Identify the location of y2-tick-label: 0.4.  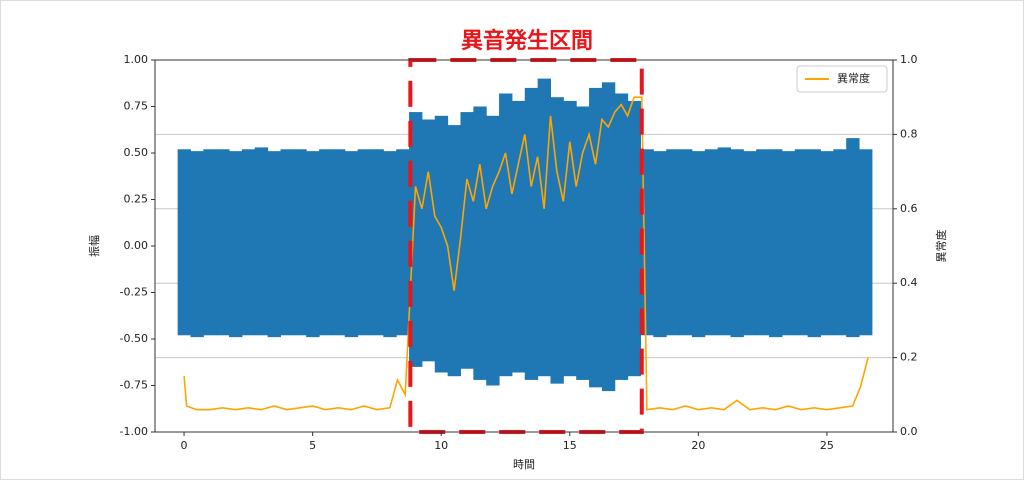
(909, 282).